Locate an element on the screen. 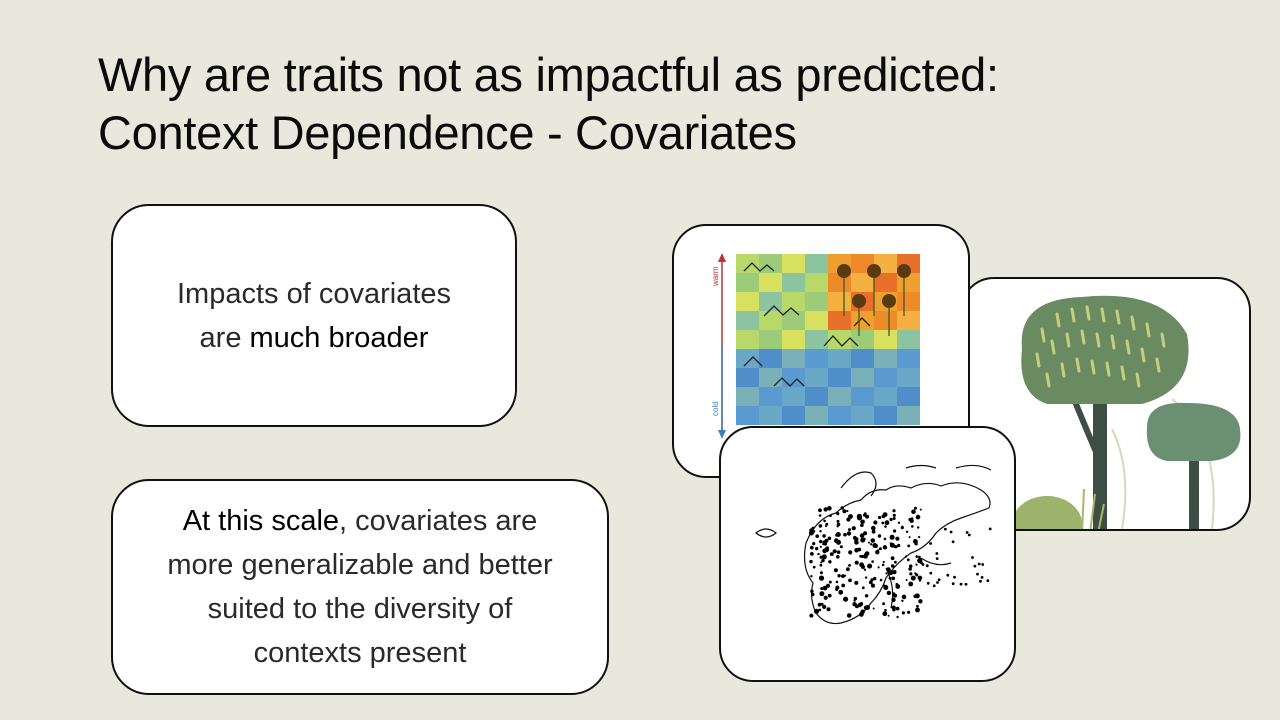 The height and width of the screenshot is (720, 1280). box1-emphasis: much broader is located at coordinates (339, 337).